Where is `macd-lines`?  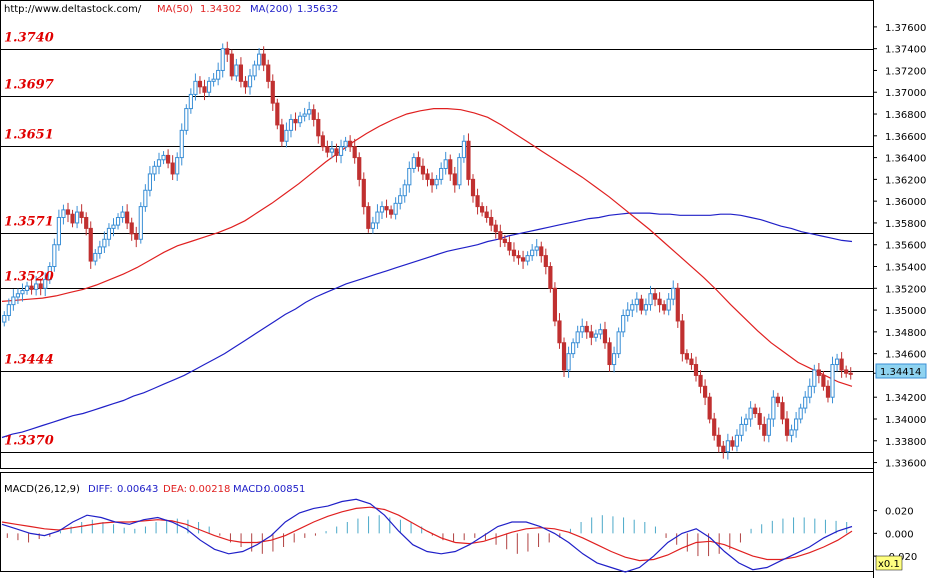 macd-lines is located at coordinates (427, 535).